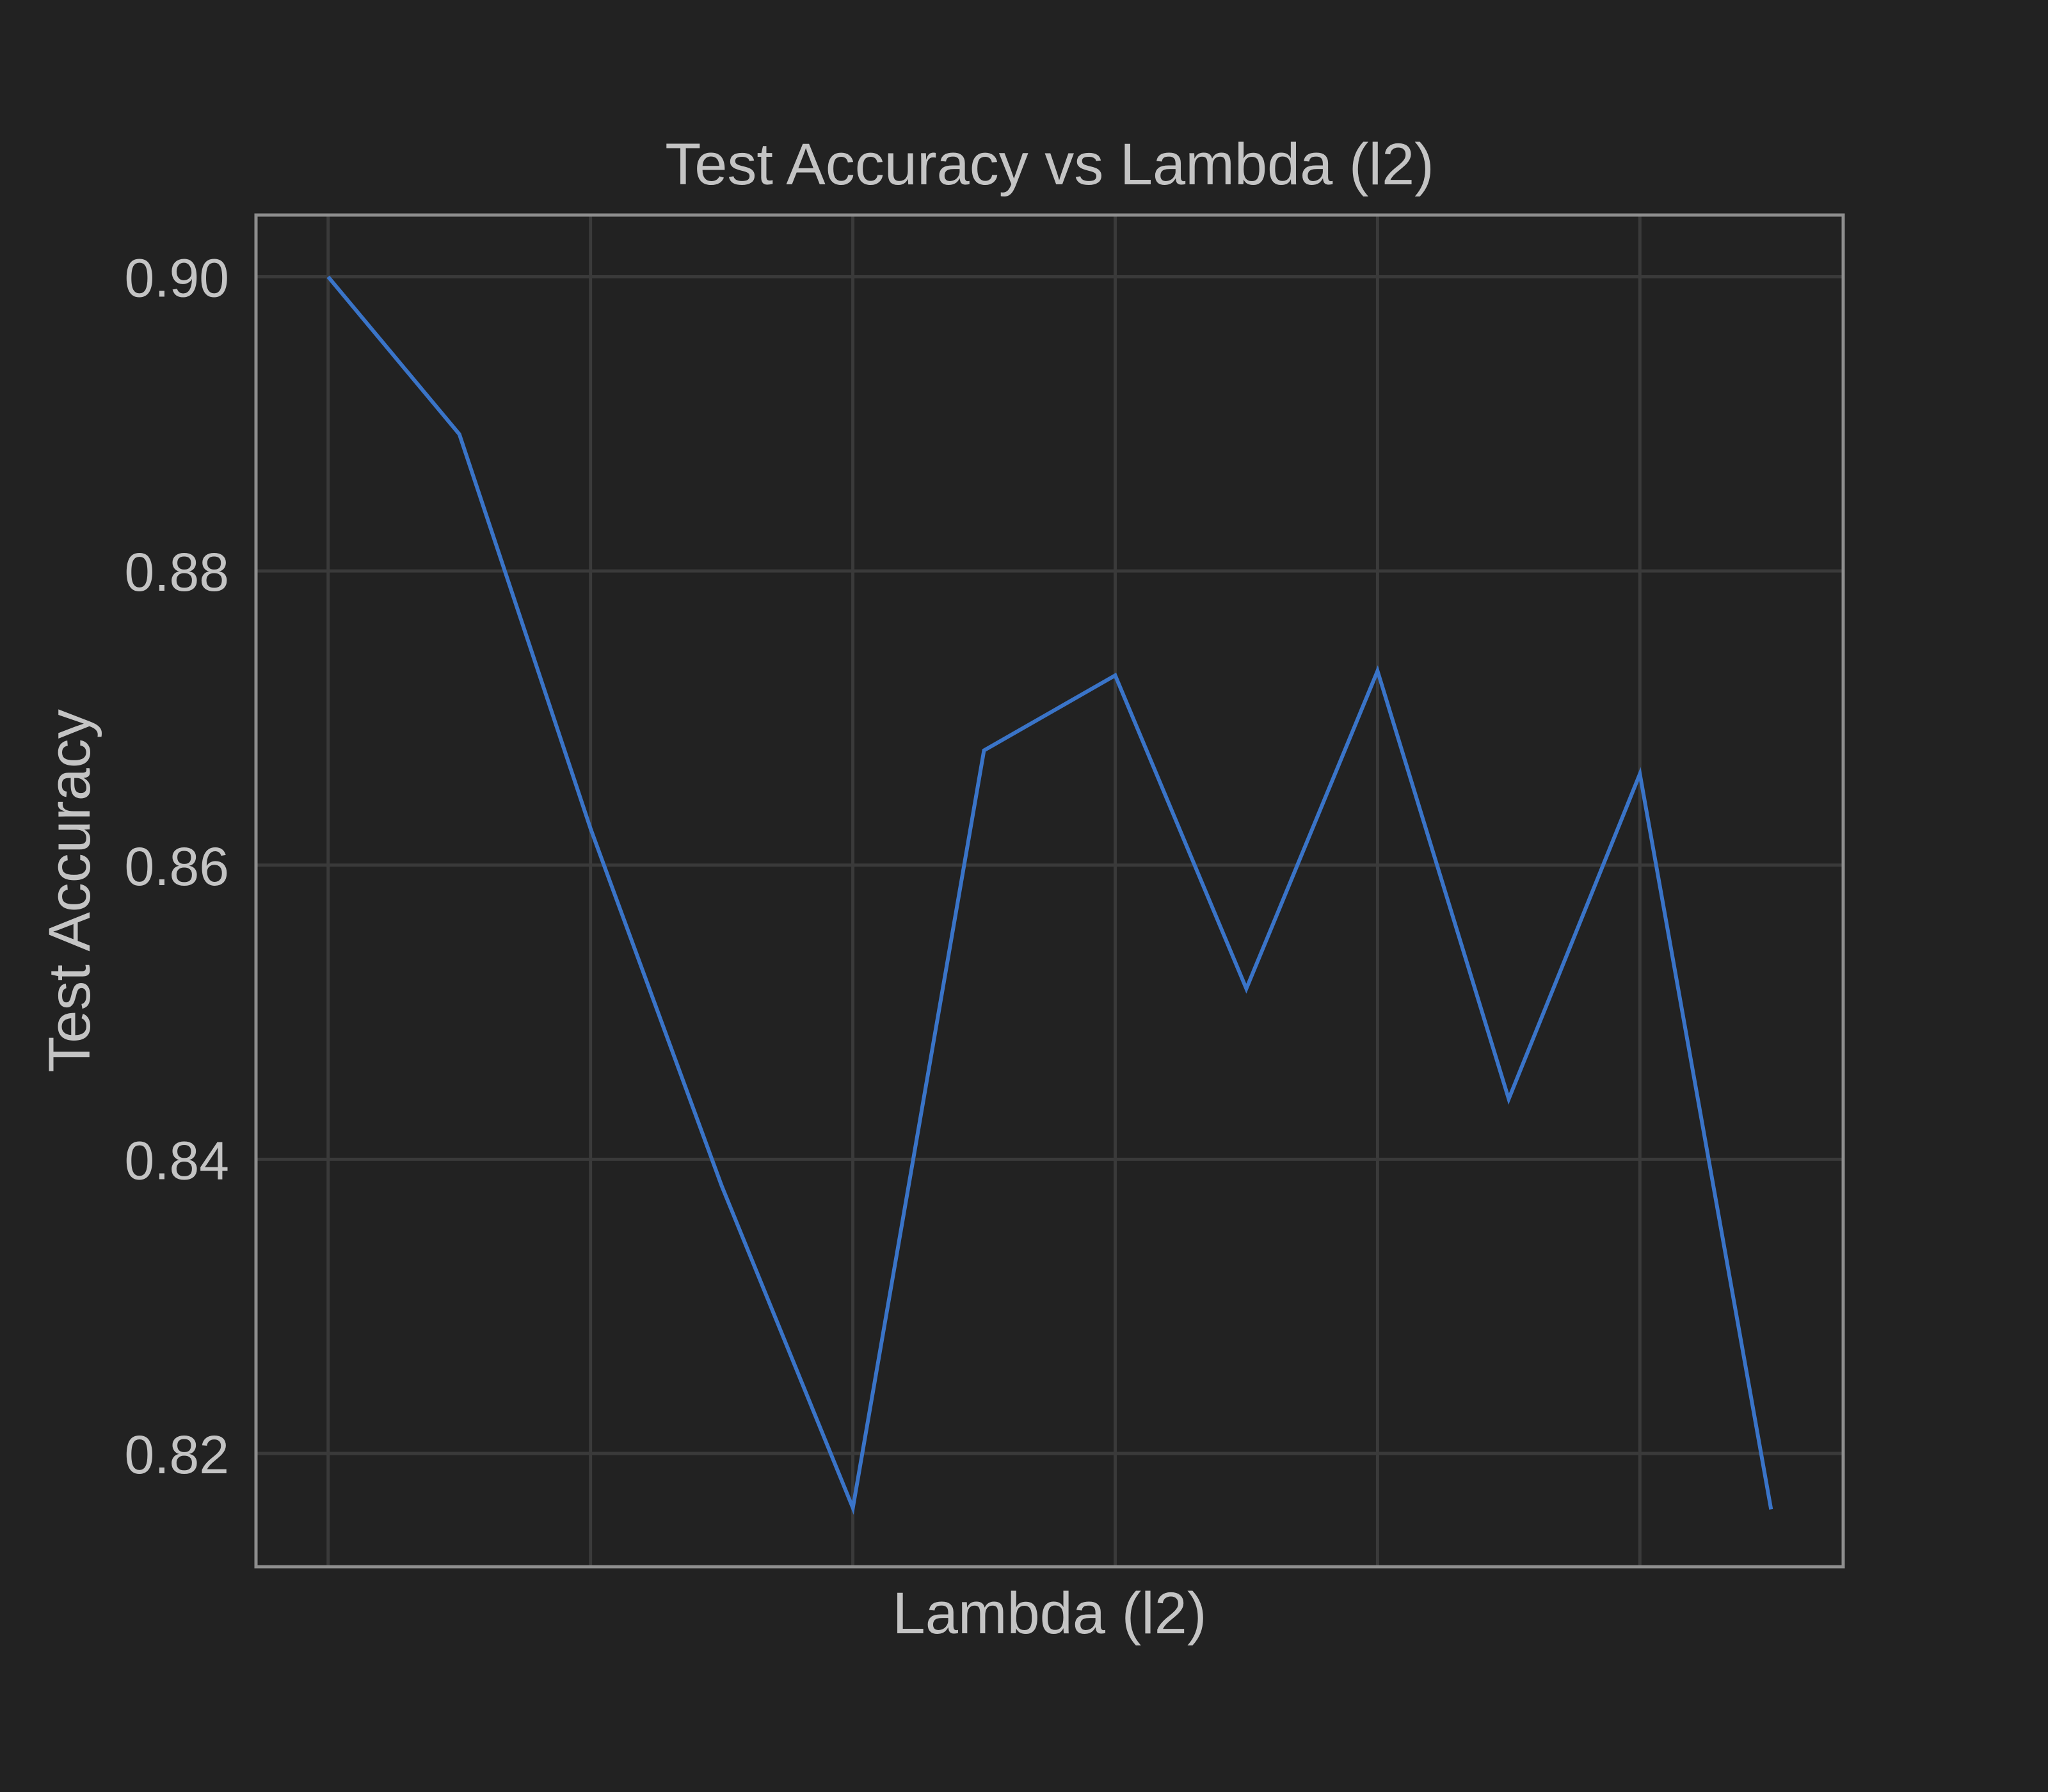  What do you see at coordinates (177, 572) in the screenshot?
I see `y-tick-label: 0.88` at bounding box center [177, 572].